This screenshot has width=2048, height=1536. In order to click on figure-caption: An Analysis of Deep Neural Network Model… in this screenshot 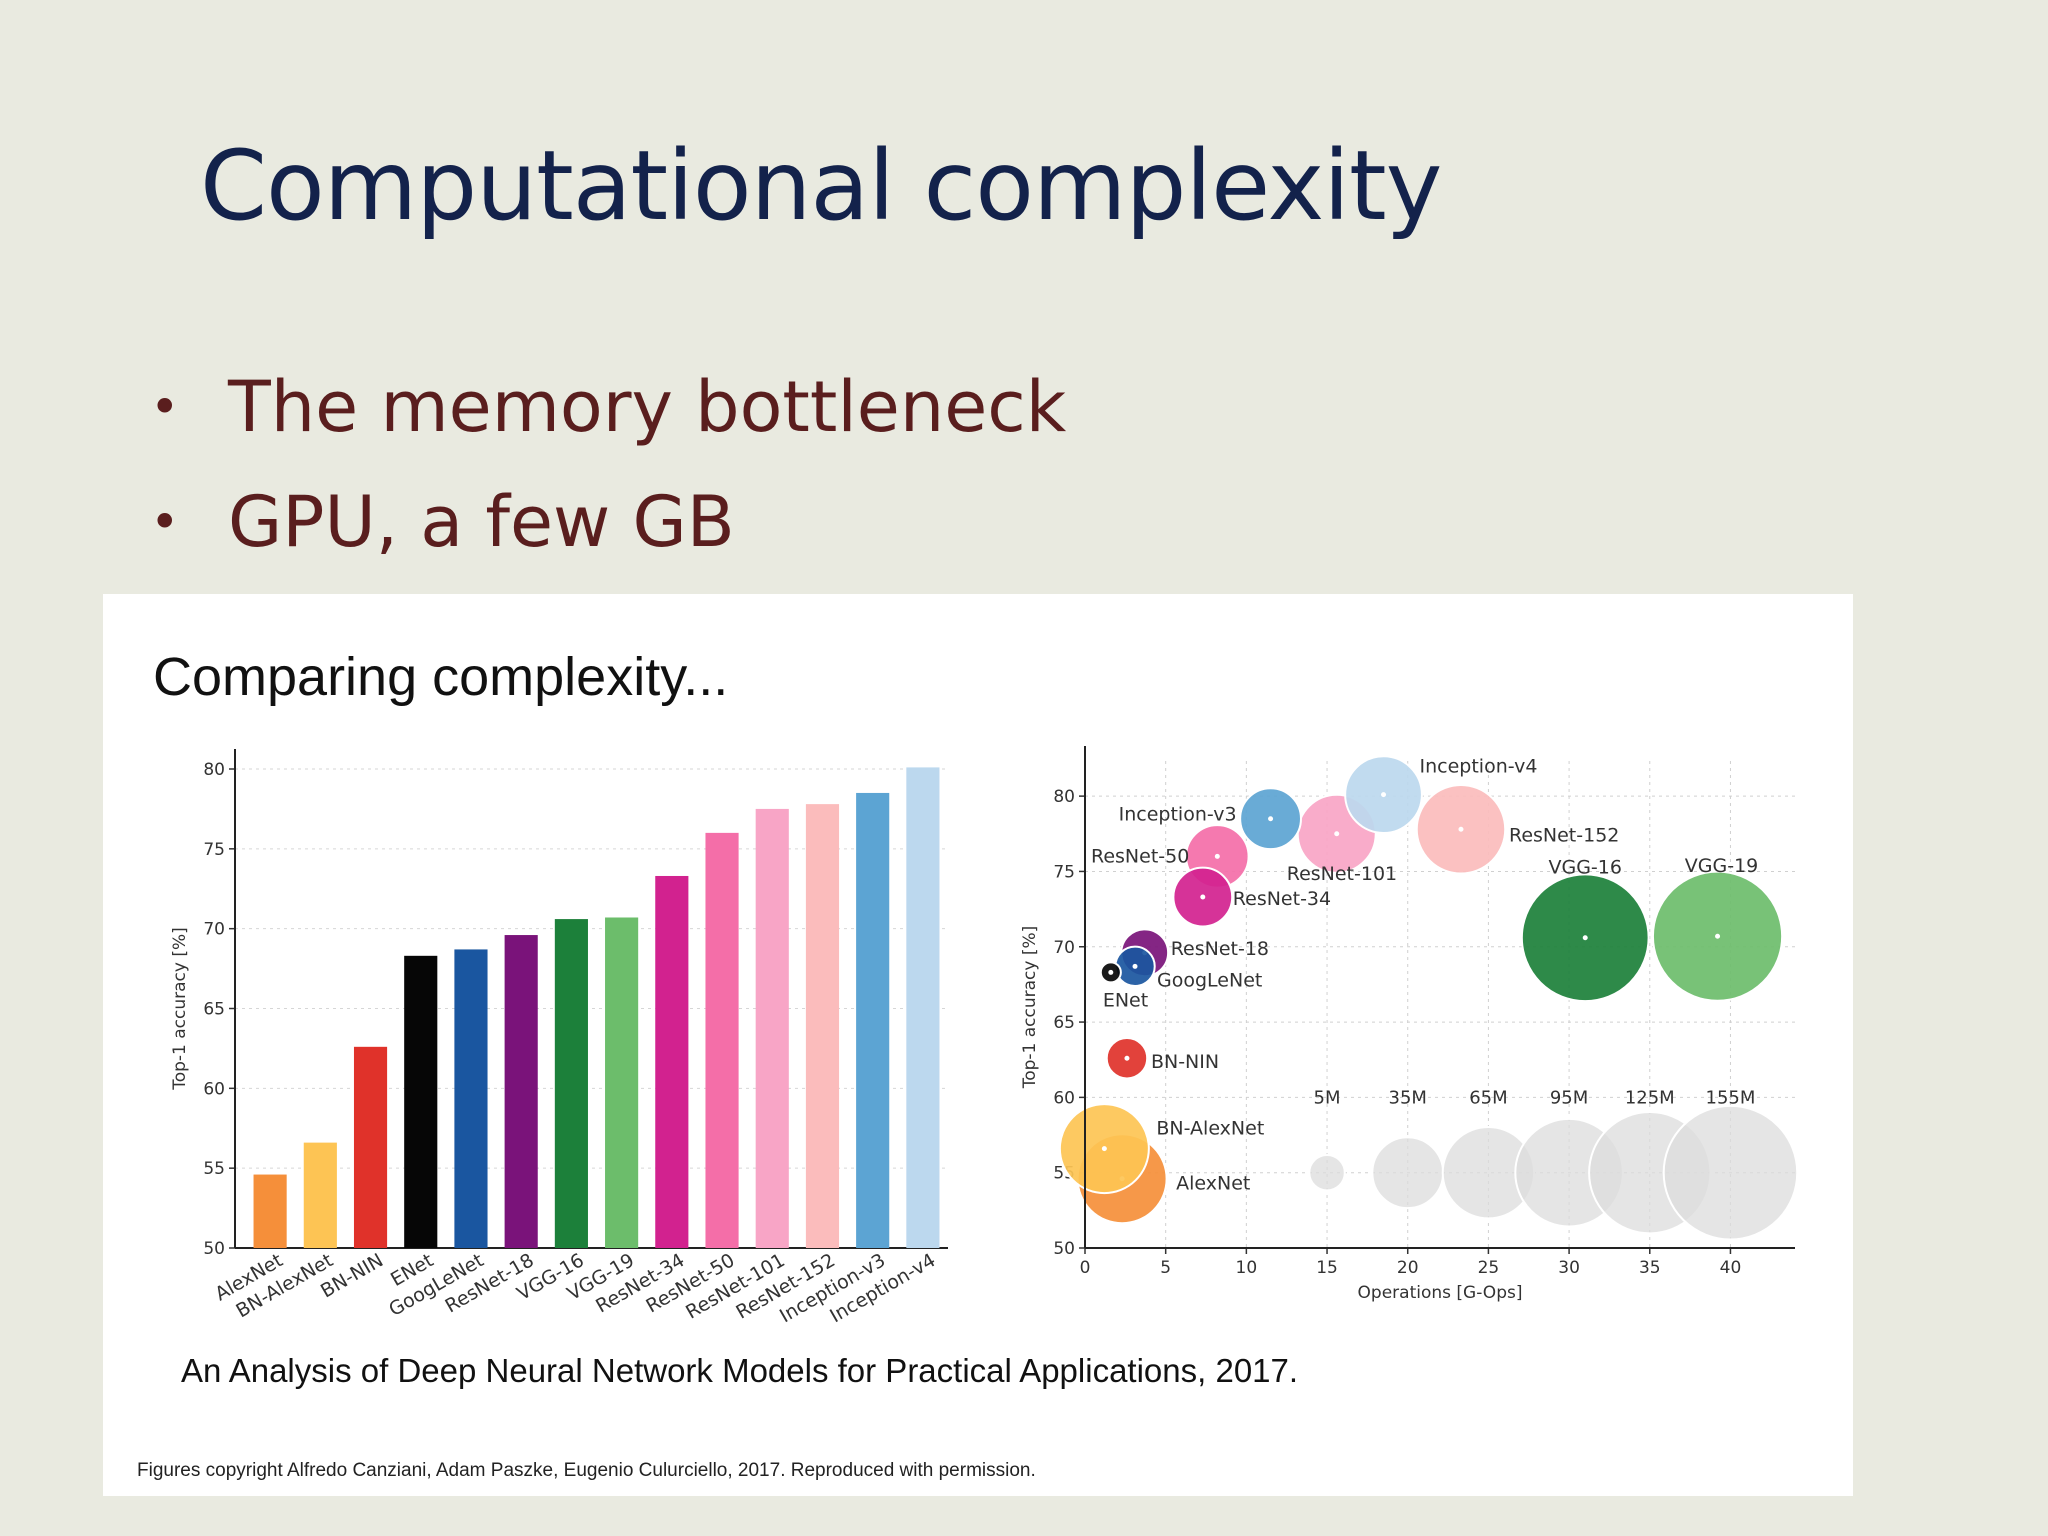, I will do `click(740, 1370)`.